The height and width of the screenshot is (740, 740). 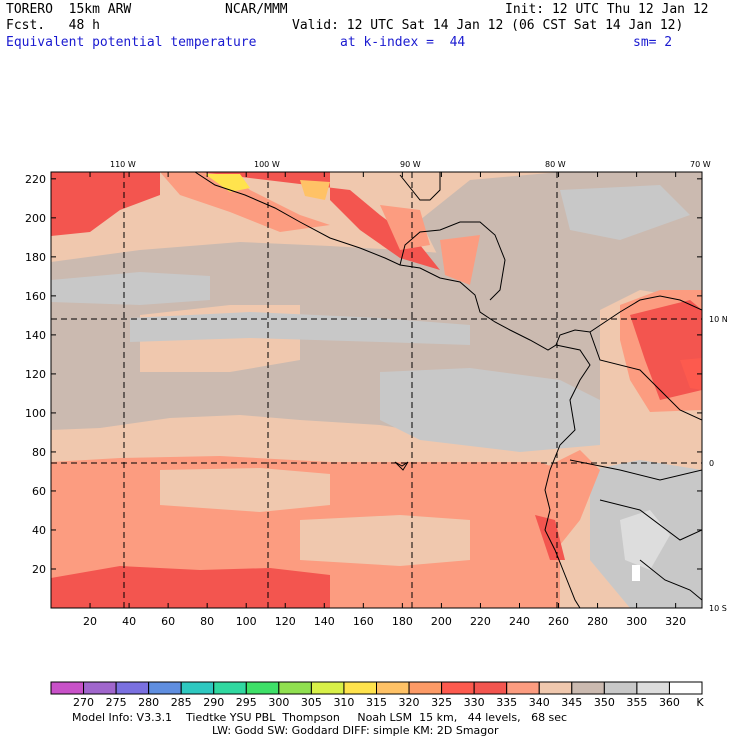 What do you see at coordinates (148, 702) in the screenshot?
I see `color-bar-label: 280` at bounding box center [148, 702].